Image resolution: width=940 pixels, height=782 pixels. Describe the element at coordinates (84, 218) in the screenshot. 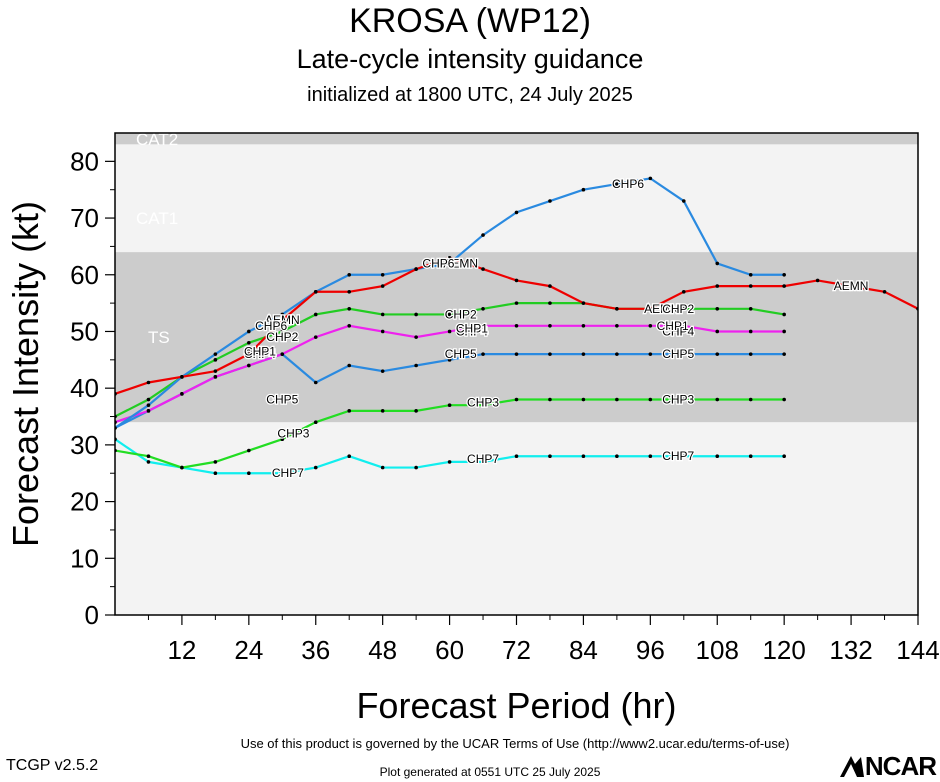

I see `y-tick-label: 70` at that location.